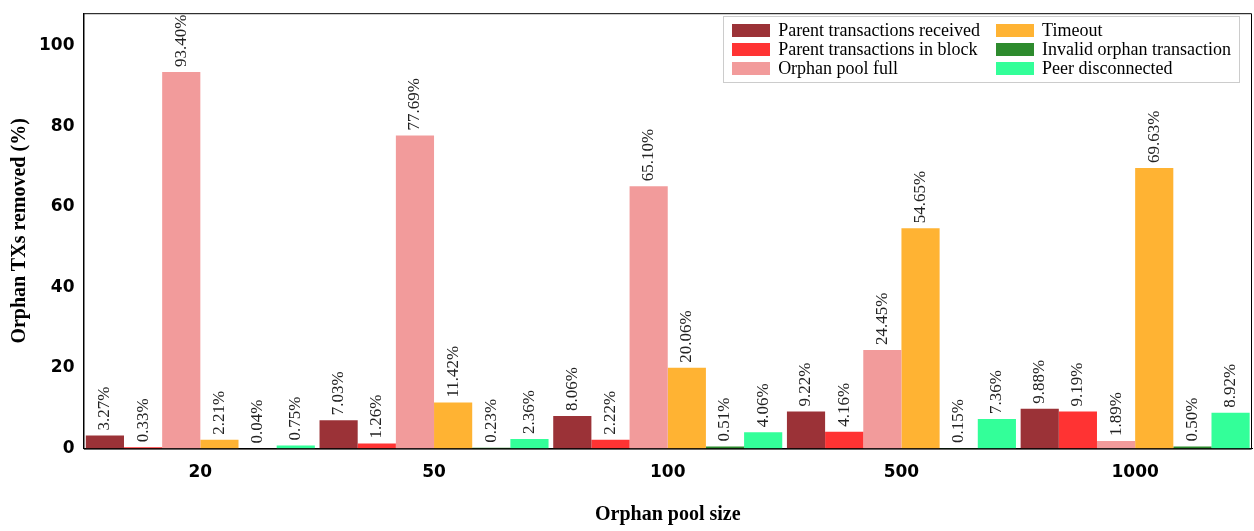  What do you see at coordinates (1153, 136) in the screenshot?
I see `data-label: 69.63%` at bounding box center [1153, 136].